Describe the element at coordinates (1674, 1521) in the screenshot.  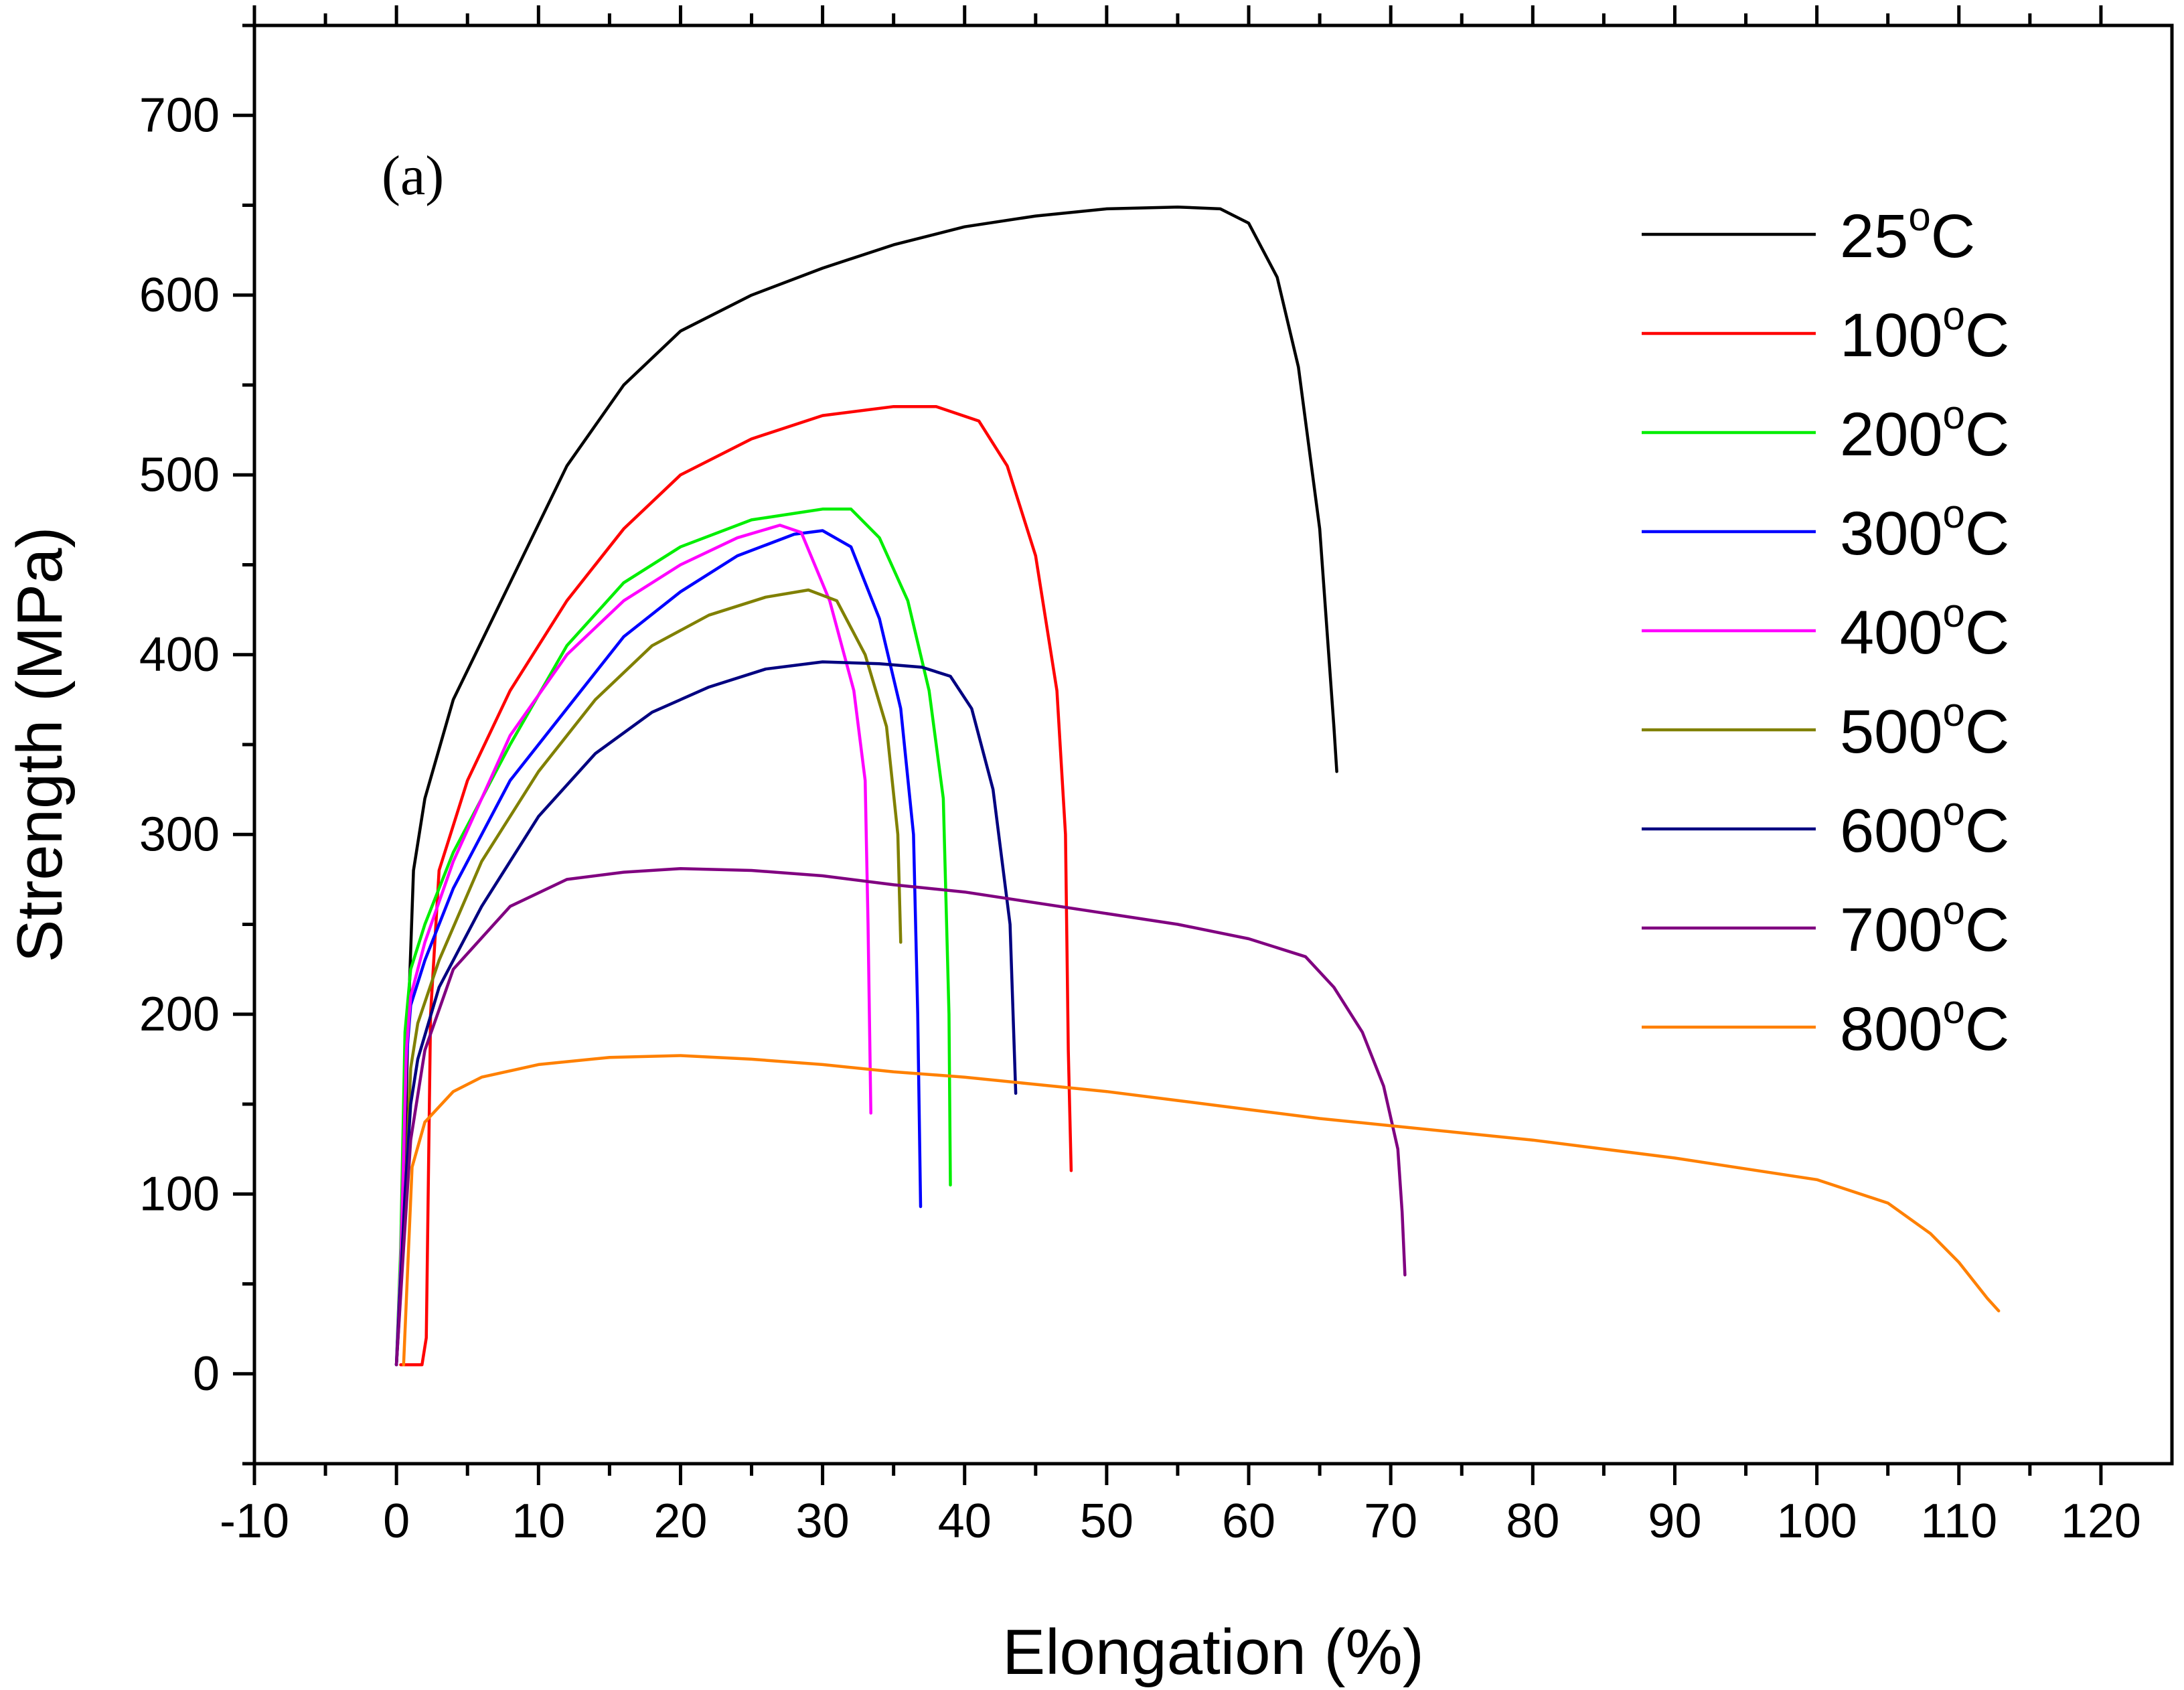
I see `x-tick-label: 90` at that location.